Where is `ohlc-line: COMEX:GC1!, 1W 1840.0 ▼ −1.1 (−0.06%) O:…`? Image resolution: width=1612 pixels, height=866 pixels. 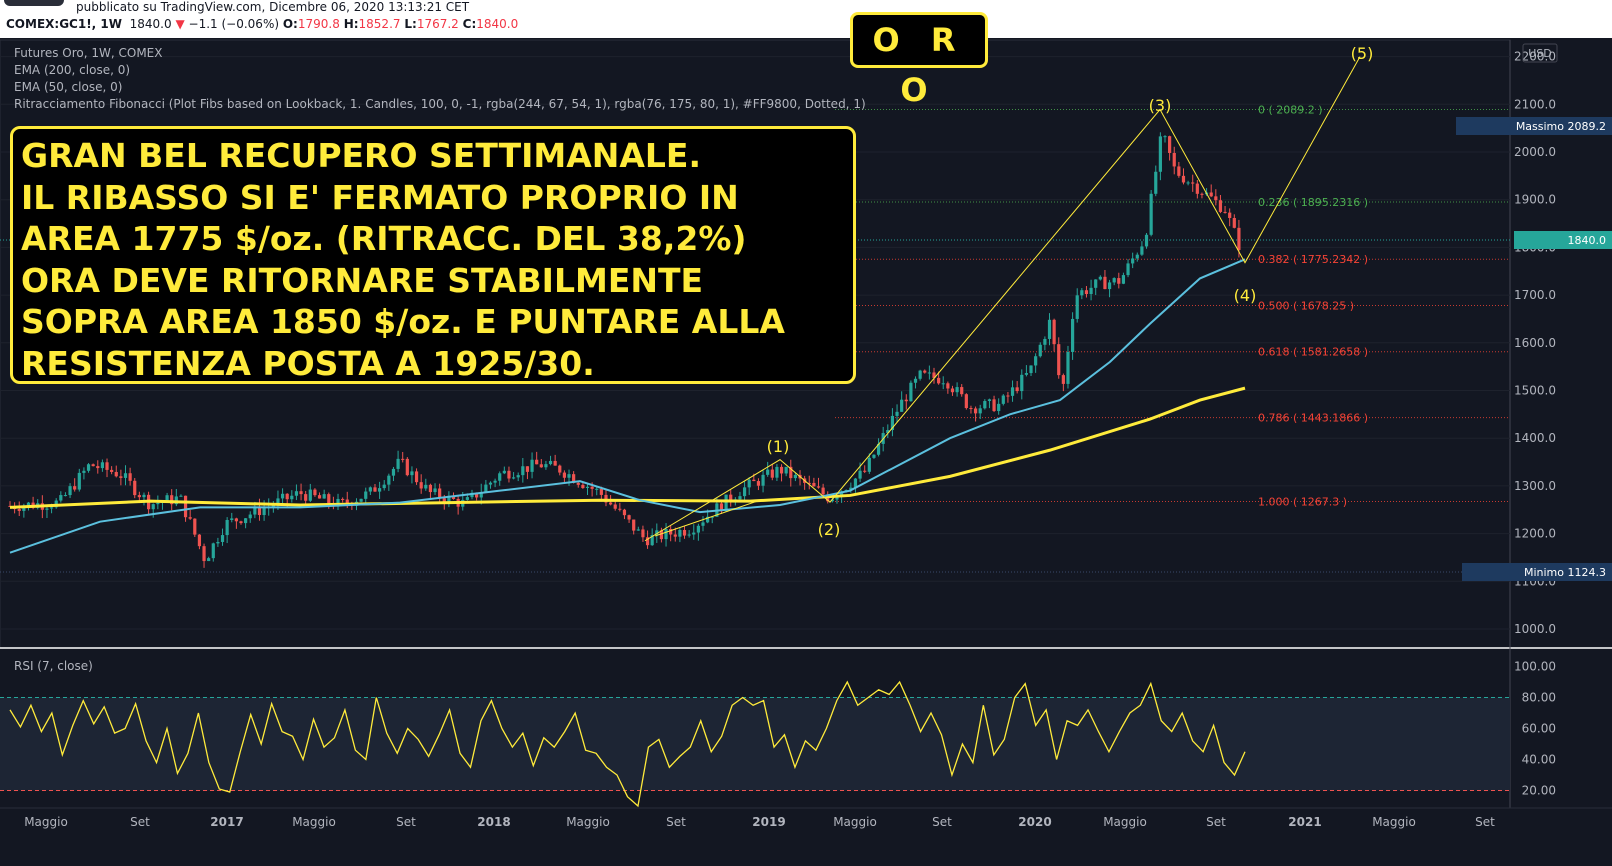 ohlc-line: COMEX:GC1!, 1W 1840.0 ▼ −1.1 (−0.06%) O:… is located at coordinates (262, 24).